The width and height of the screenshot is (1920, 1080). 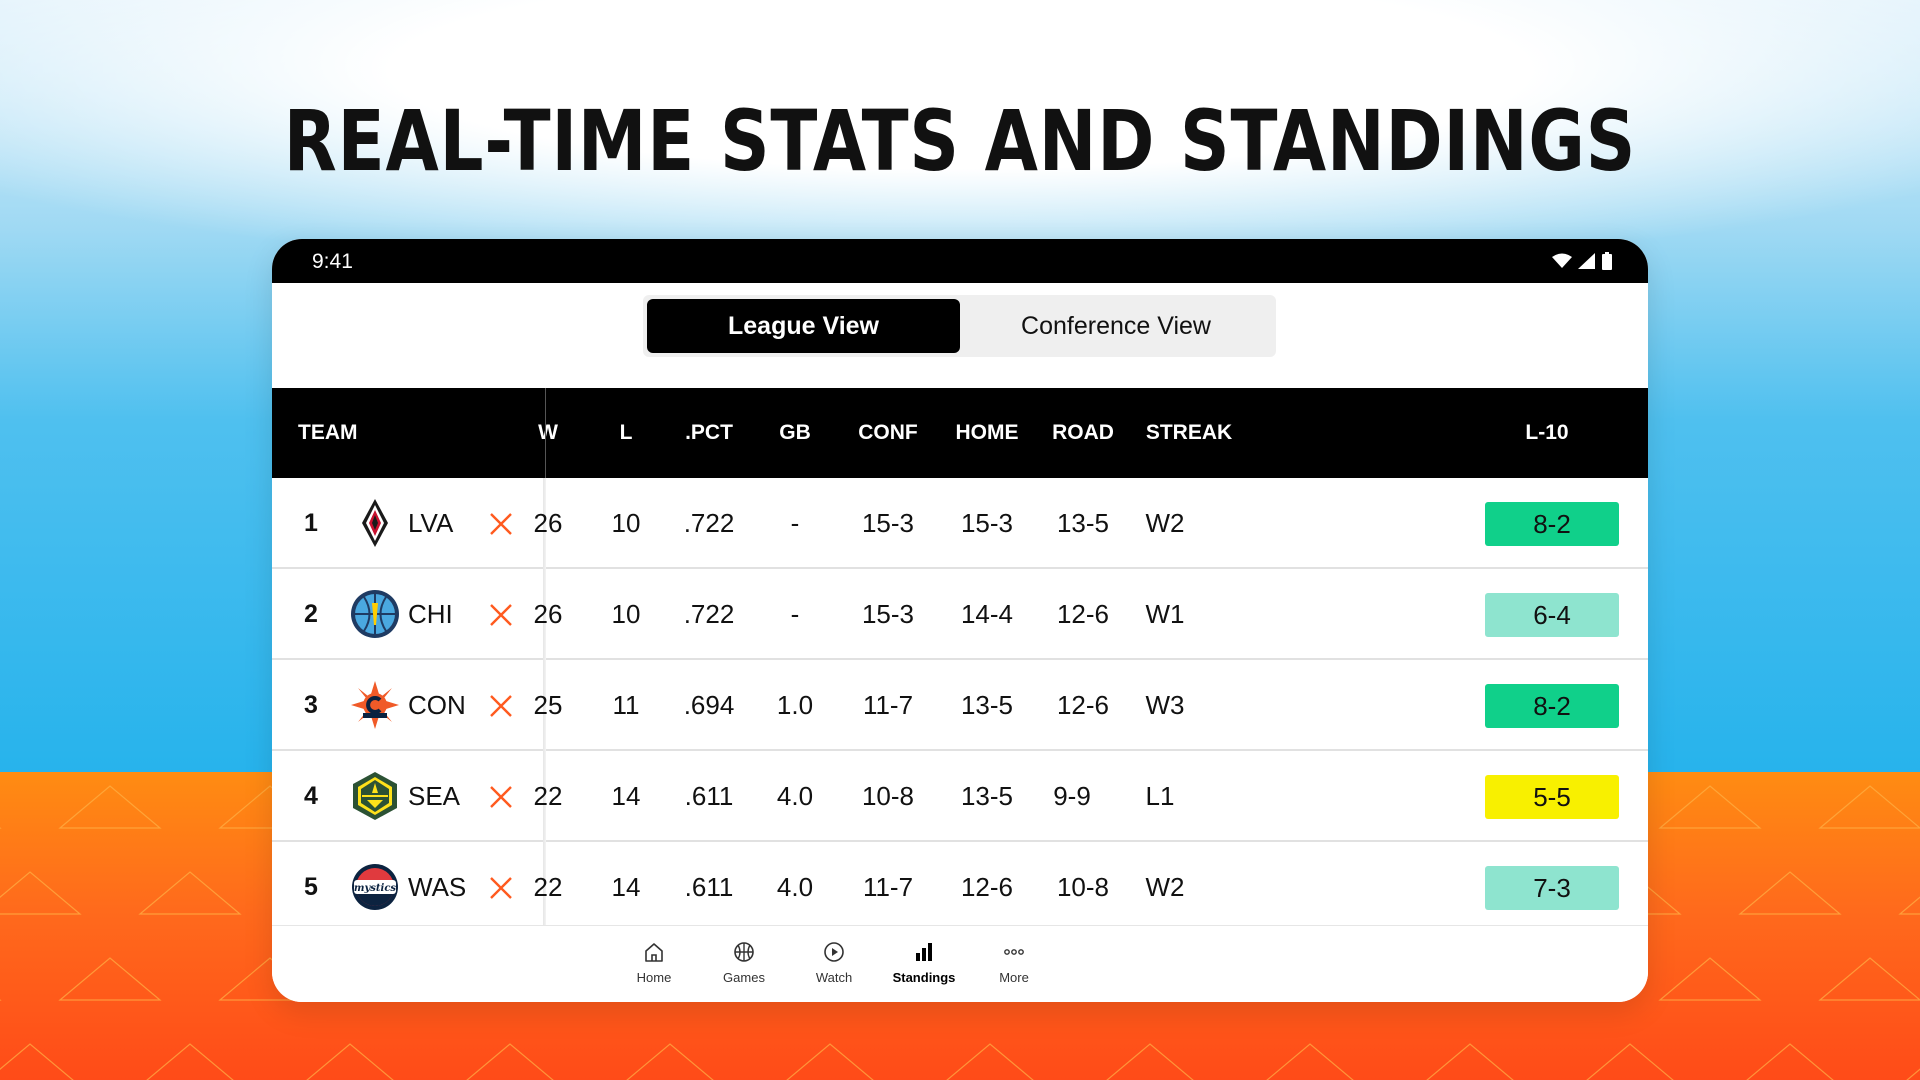 I want to click on home-record: 14-4, so click(x=987, y=614).